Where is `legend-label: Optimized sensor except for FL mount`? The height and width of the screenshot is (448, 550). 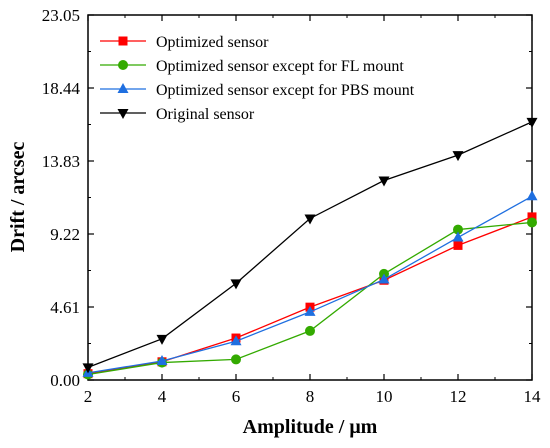
legend-label: Optimized sensor except for FL mount is located at coordinates (280, 66).